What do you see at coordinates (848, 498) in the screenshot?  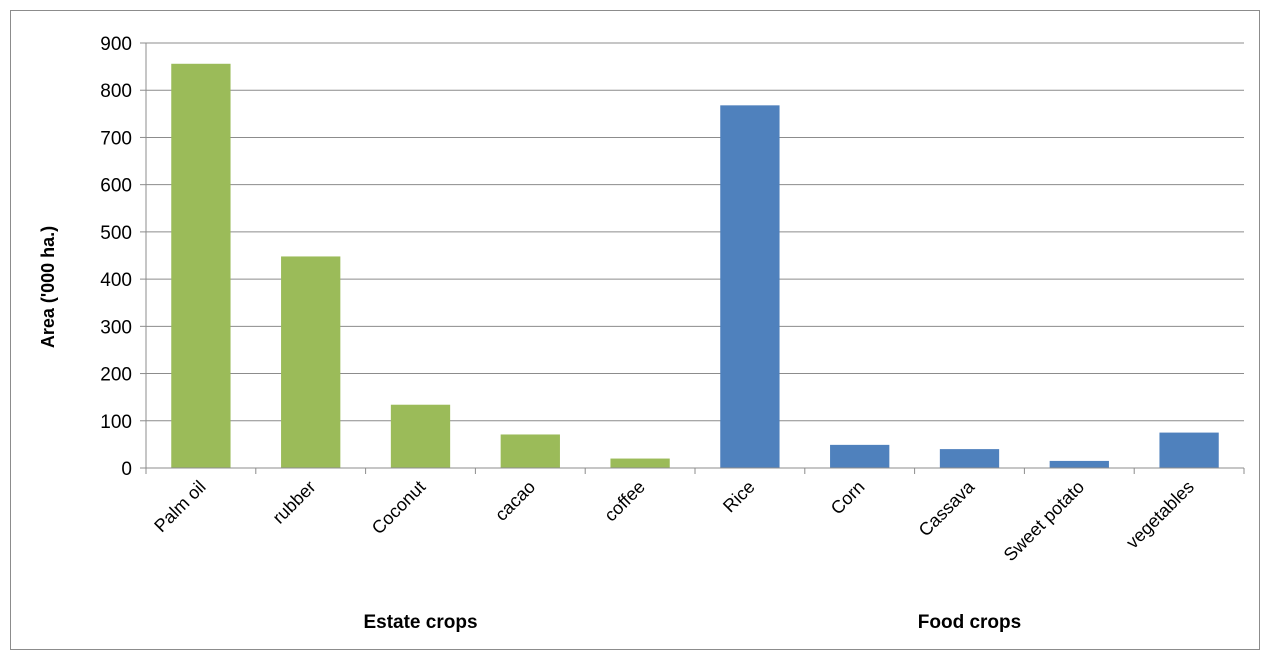 I see `x-category-label: Corn` at bounding box center [848, 498].